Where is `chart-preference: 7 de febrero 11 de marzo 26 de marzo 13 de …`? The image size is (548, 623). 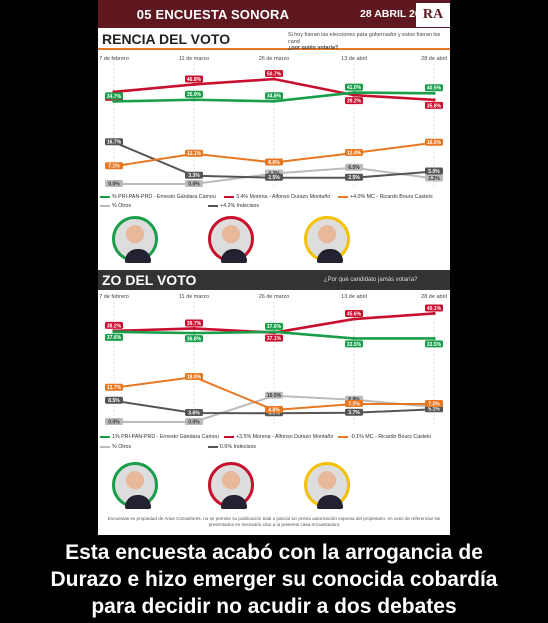
chart-preference: 7 de febrero 11 de marzo 26 de marzo 13 de … is located at coordinates (273, 122).